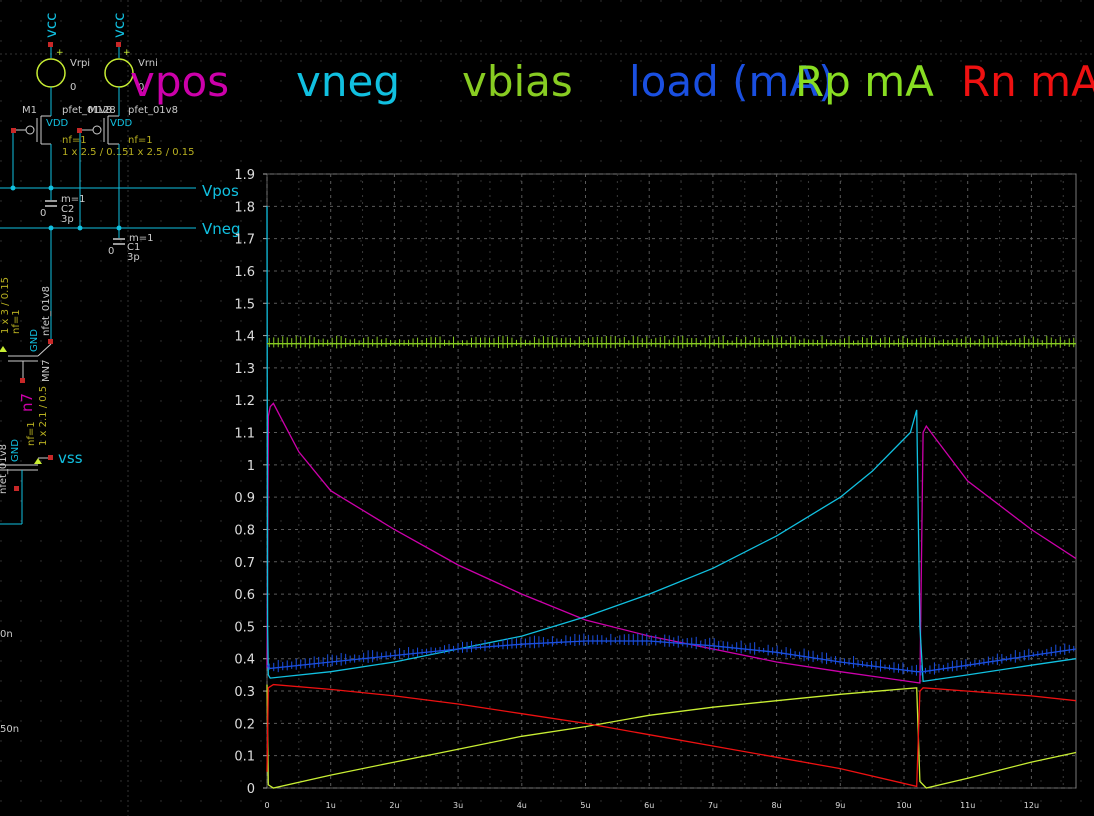 The width and height of the screenshot is (1094, 816). I want to click on x-tick-label: 7u, so click(713, 805).